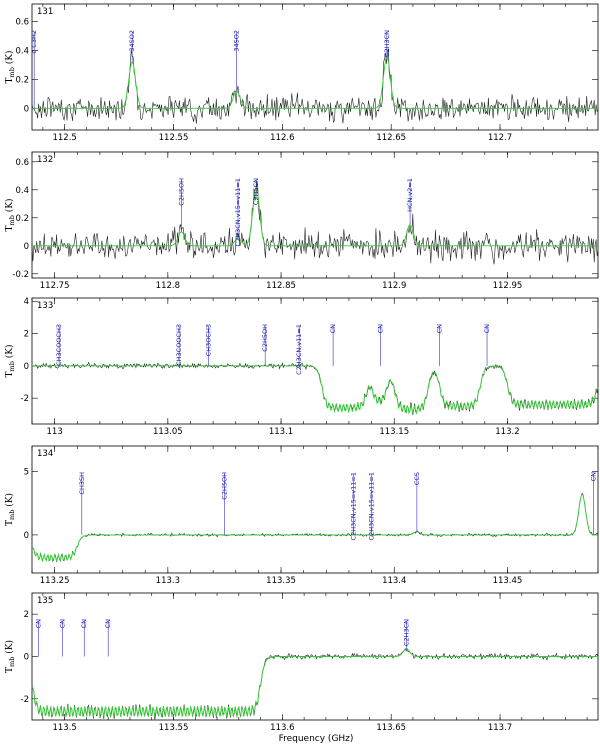 Image resolution: width=600 pixels, height=746 pixels. What do you see at coordinates (391, 728) in the screenshot?
I see `x-tick-label: 113.65` at bounding box center [391, 728].